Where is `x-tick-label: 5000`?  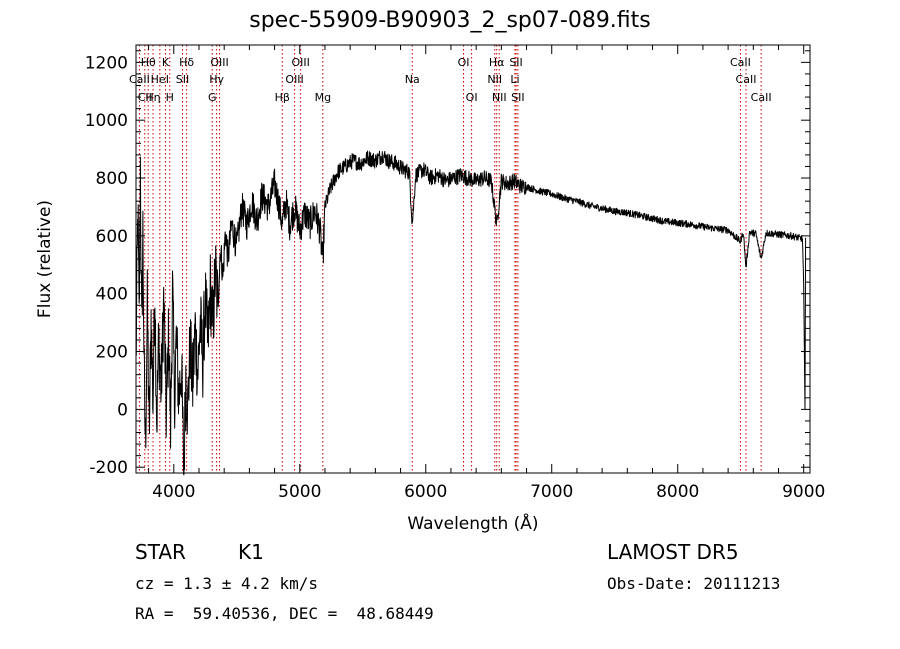
x-tick-label: 5000 is located at coordinates (299, 492).